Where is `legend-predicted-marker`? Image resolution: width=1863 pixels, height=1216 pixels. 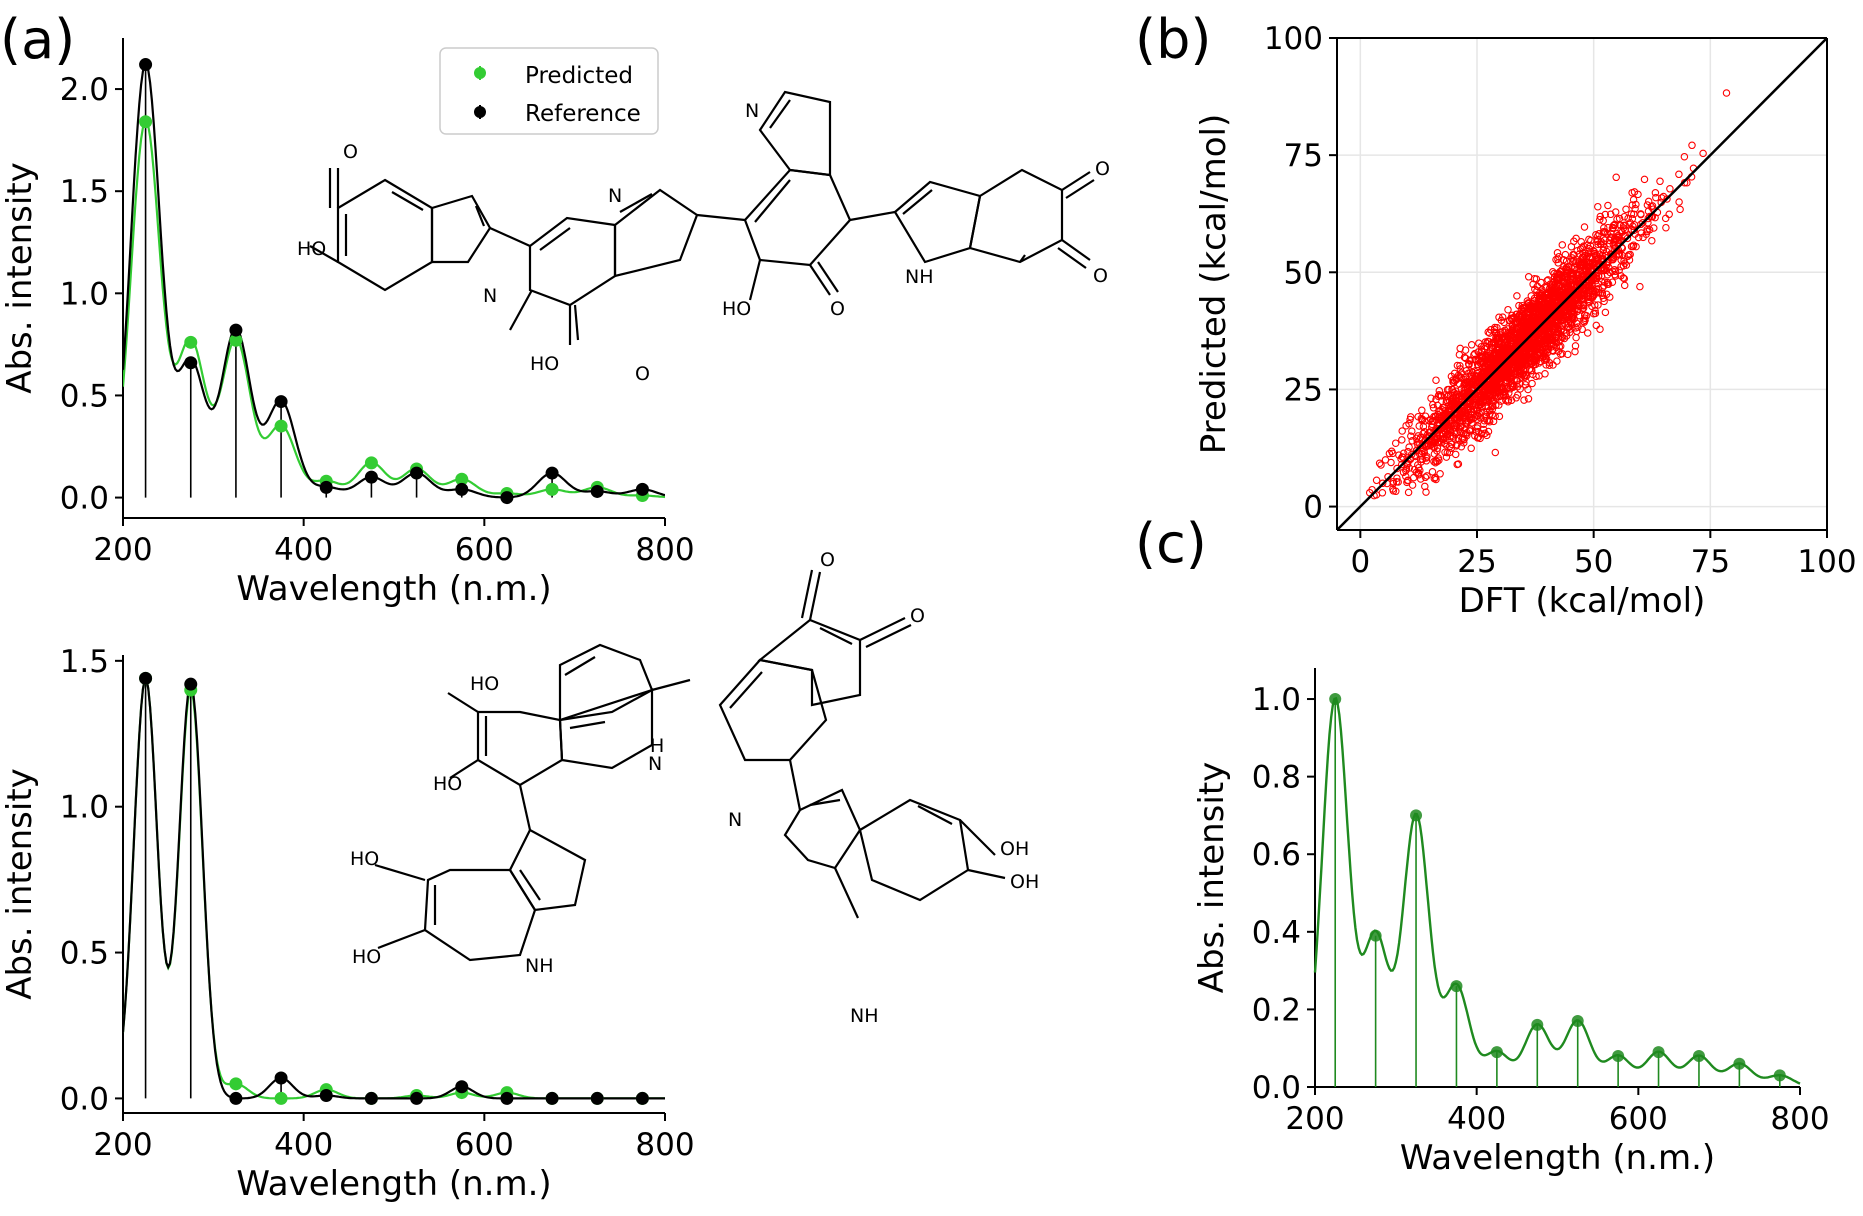
legend-predicted-marker is located at coordinates (480, 73).